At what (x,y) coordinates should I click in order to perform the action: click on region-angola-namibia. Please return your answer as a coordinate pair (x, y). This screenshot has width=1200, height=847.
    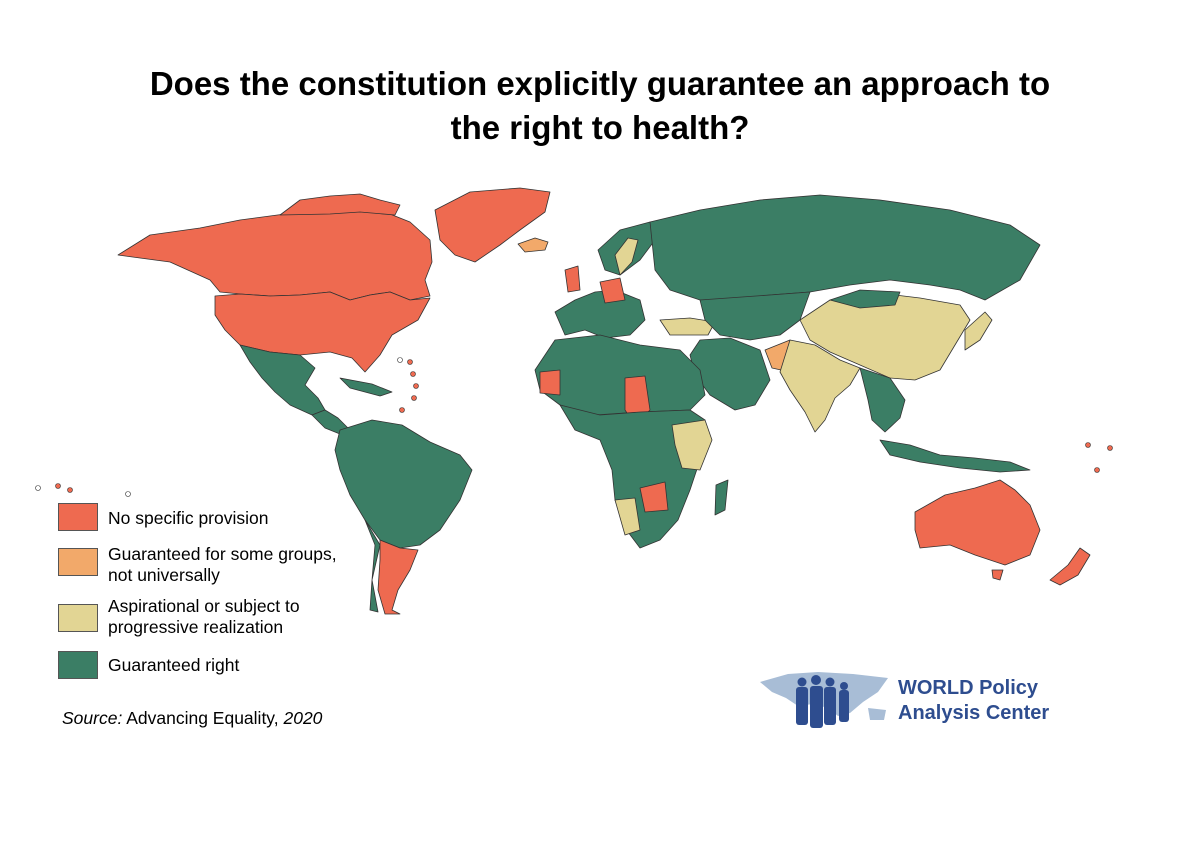
    Looking at the image, I should click on (627, 516).